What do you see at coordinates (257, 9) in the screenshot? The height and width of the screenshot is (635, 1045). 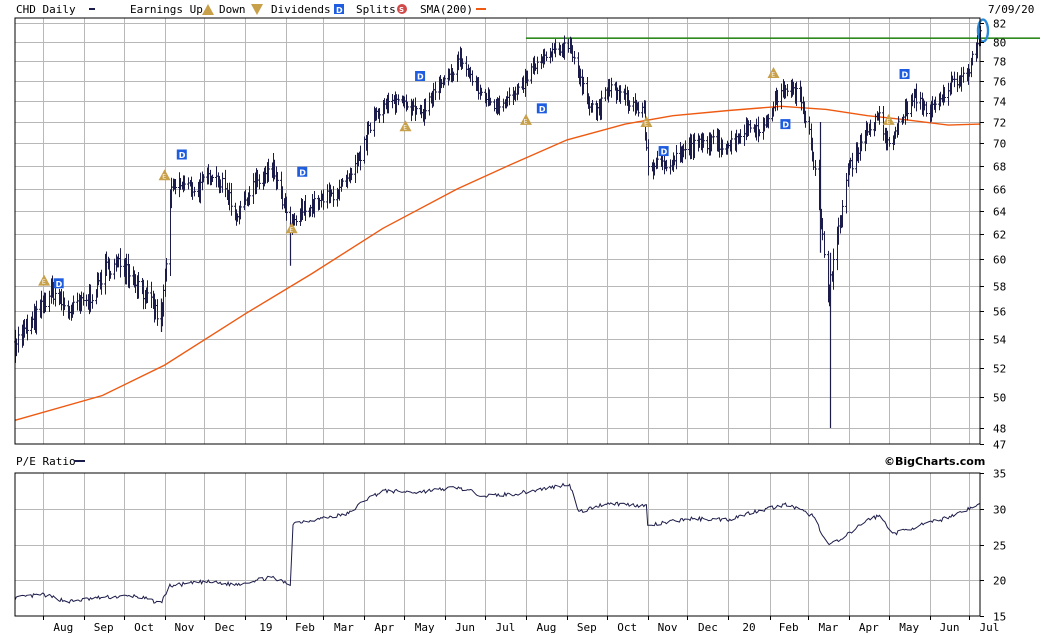 I see `earnings-down-icon` at bounding box center [257, 9].